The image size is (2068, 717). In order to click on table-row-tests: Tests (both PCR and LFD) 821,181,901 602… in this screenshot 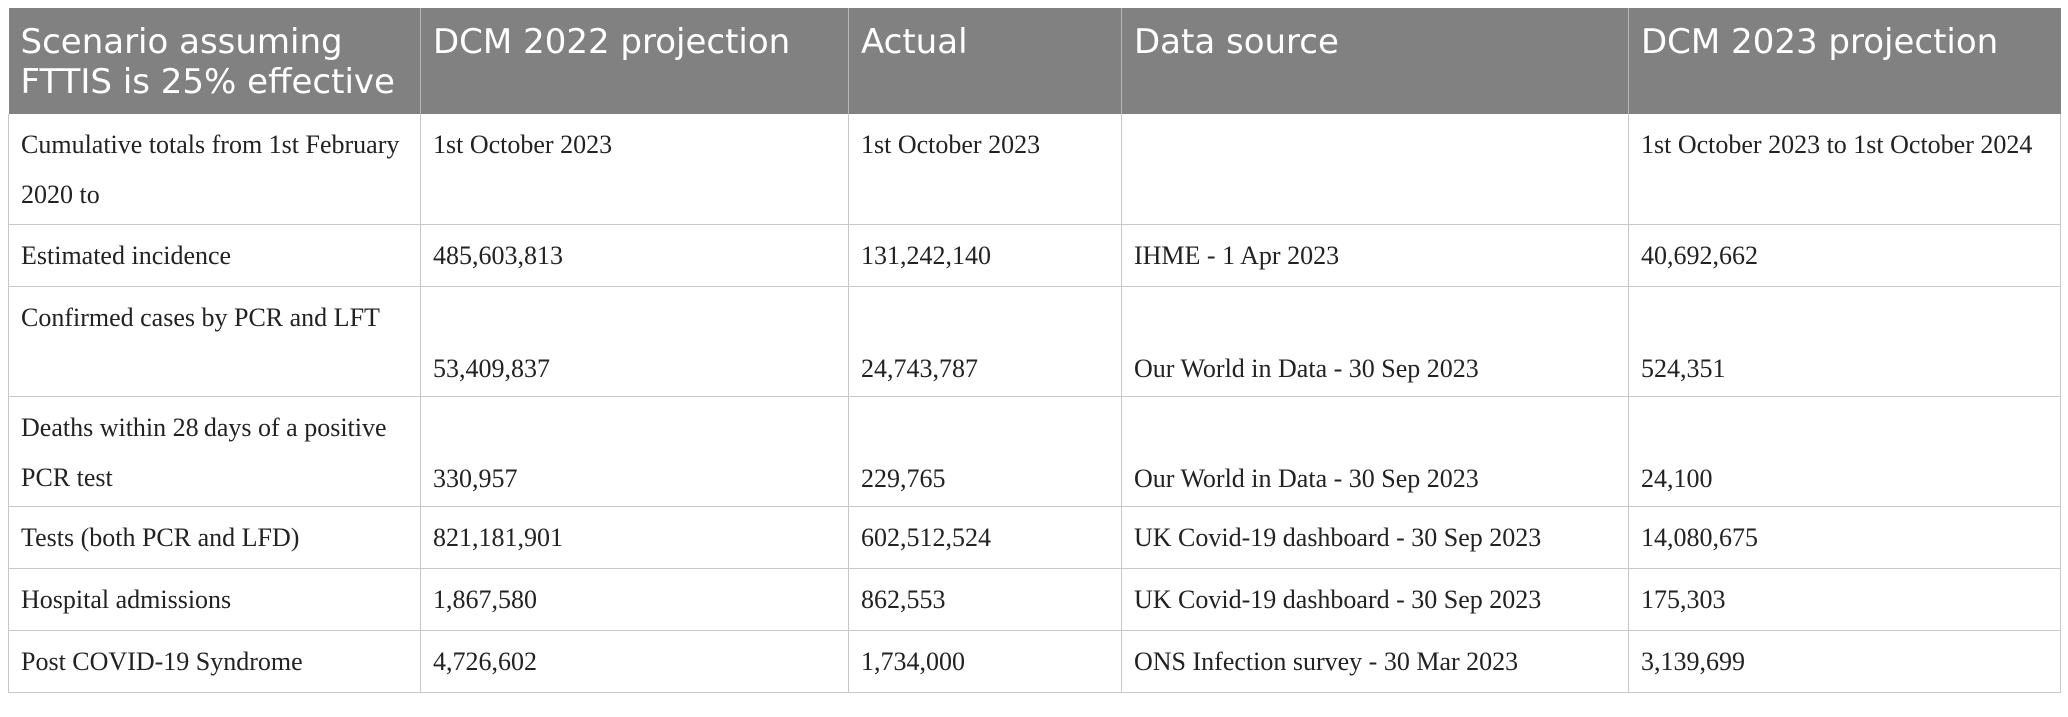, I will do `click(1034, 537)`.